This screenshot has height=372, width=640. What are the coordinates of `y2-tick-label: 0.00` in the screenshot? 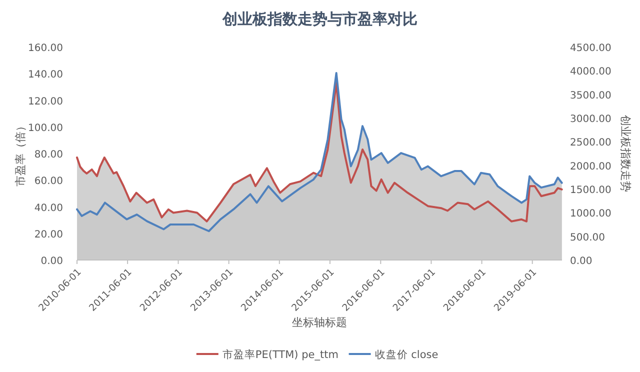 It's located at (581, 261).